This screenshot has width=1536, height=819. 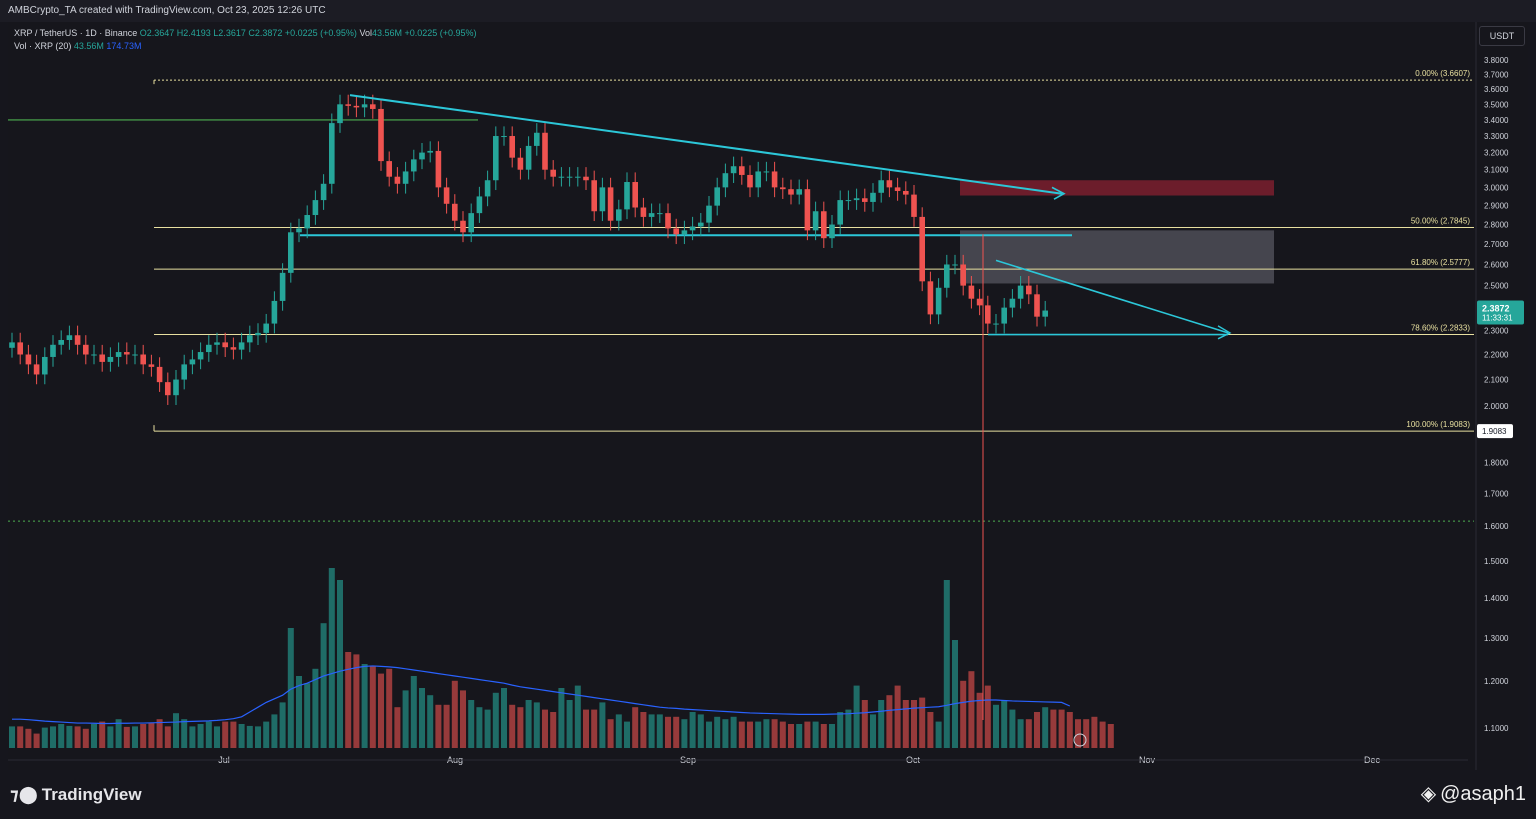 What do you see at coordinates (1496, 225) in the screenshot?
I see `y-axis-tick-label: 2.8000` at bounding box center [1496, 225].